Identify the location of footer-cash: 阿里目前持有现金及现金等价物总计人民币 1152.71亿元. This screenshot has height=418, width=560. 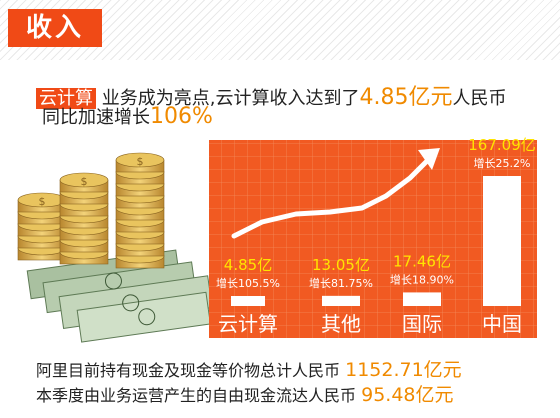
(249, 368).